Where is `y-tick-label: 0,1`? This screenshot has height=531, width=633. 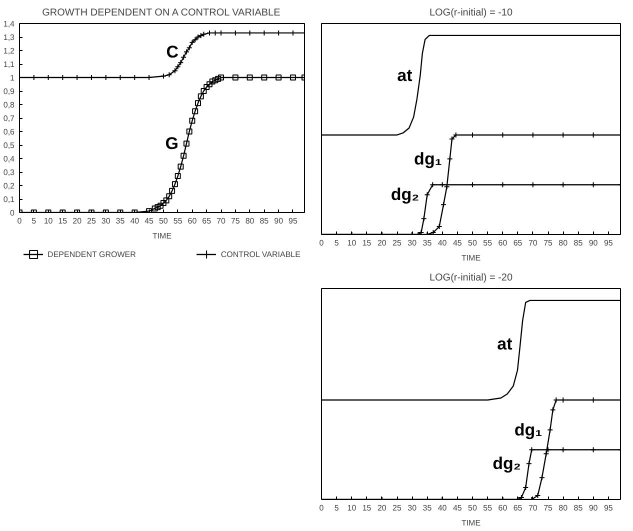 y-tick-label: 0,1 is located at coordinates (9, 199).